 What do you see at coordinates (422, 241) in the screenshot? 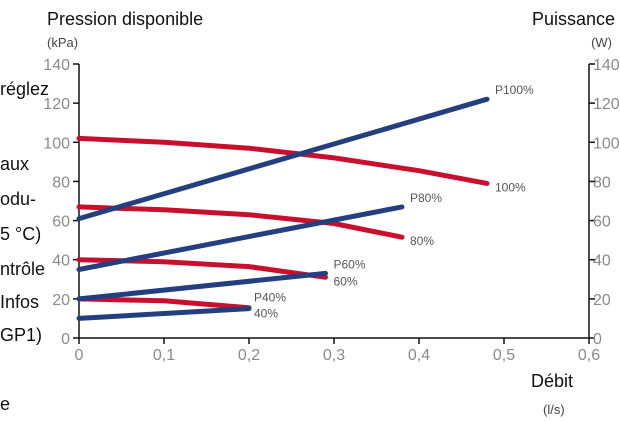
I see `series-label: 80%` at bounding box center [422, 241].